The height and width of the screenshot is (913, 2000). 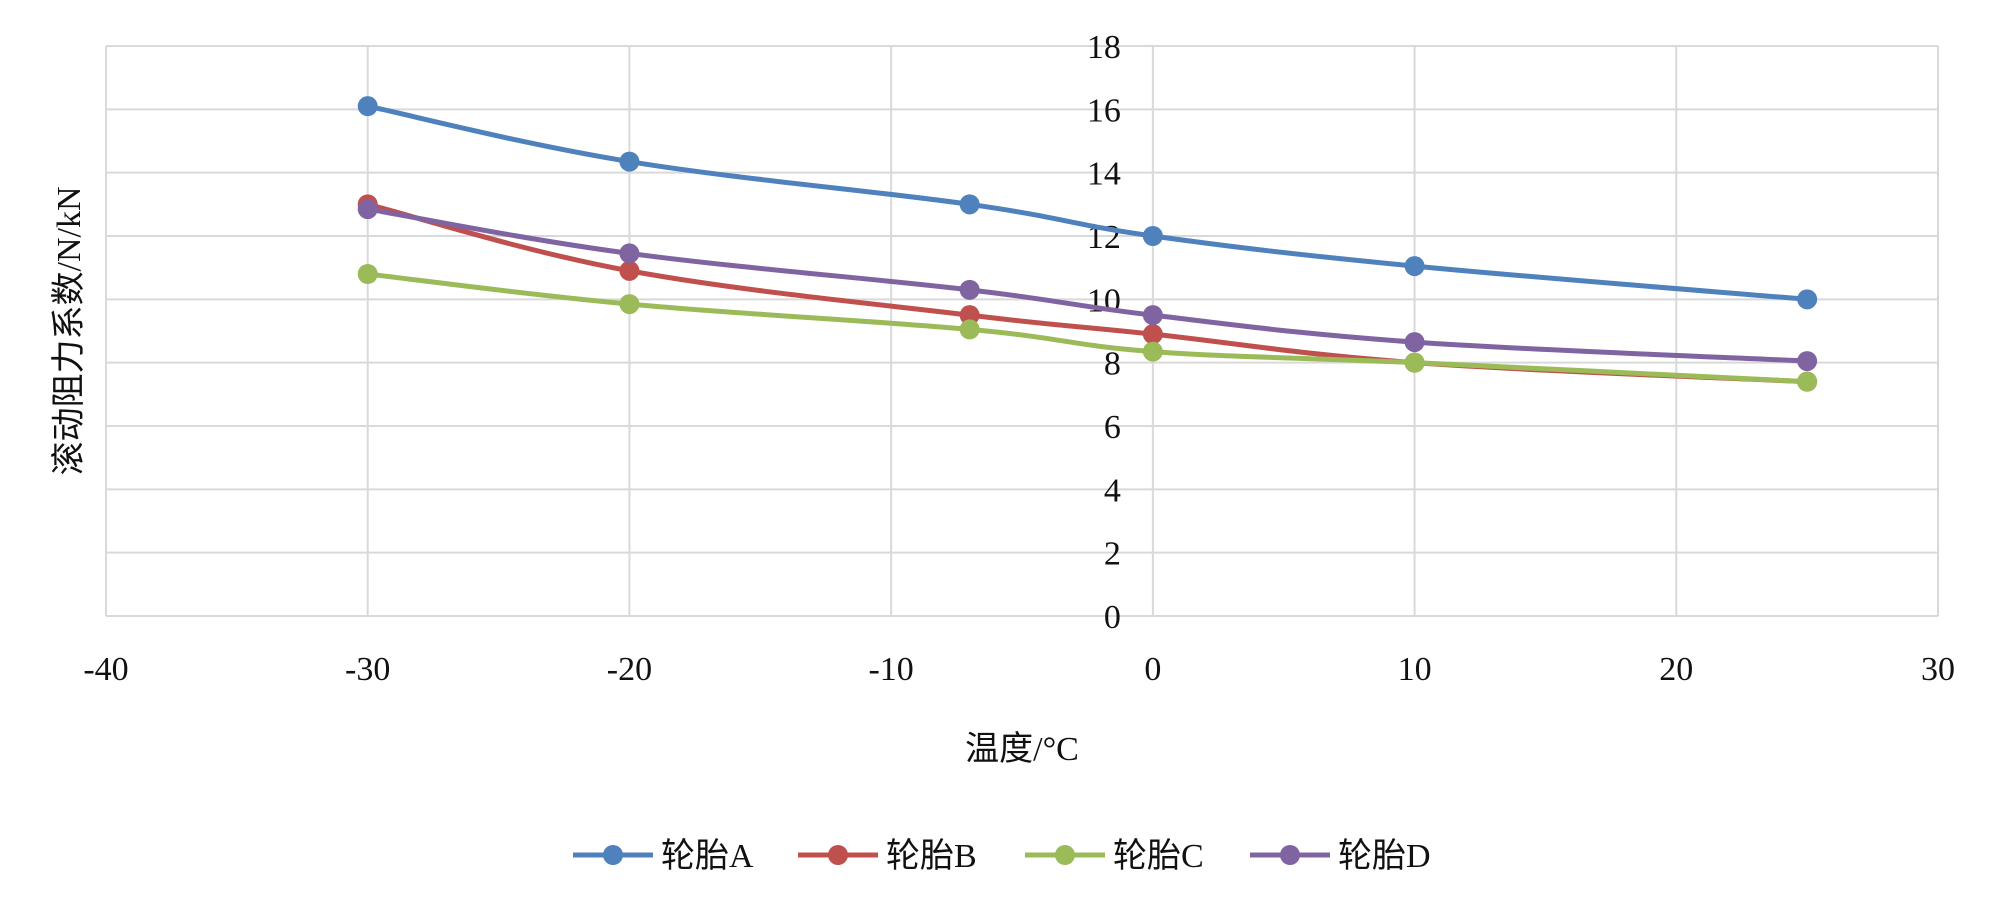 What do you see at coordinates (1938, 669) in the screenshot?
I see `x-tick-label: 30` at bounding box center [1938, 669].